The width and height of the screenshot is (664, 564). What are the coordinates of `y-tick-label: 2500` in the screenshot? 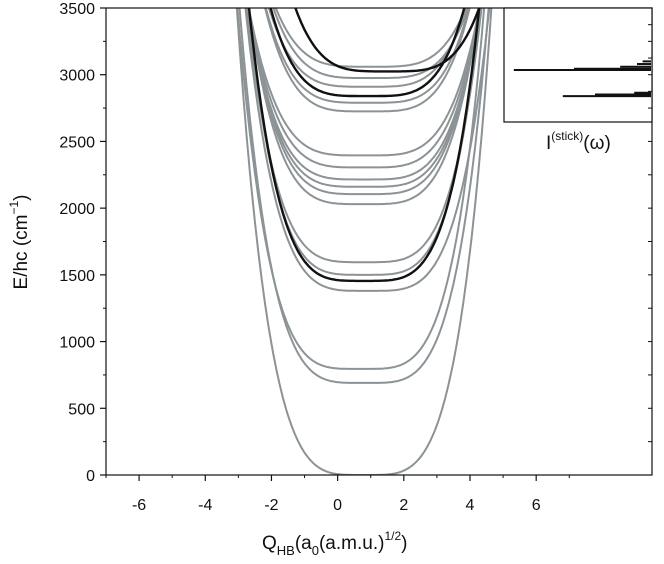 It's located at (77, 142).